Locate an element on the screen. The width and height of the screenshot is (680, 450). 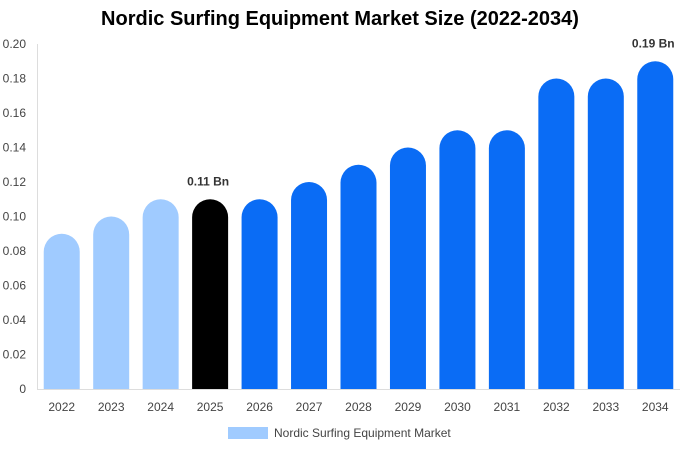
x-tick-label: 2028 is located at coordinates (358, 407).